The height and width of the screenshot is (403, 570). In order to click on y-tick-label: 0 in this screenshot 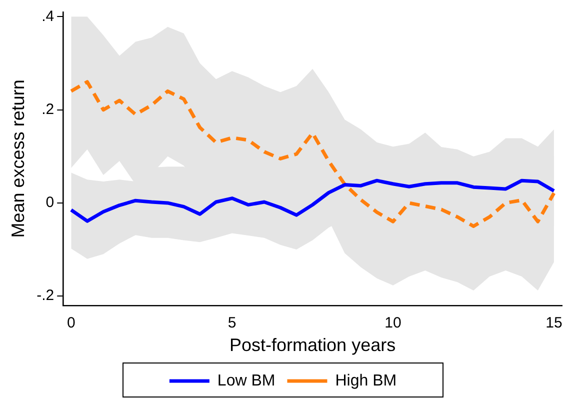, I will do `click(50, 203)`.